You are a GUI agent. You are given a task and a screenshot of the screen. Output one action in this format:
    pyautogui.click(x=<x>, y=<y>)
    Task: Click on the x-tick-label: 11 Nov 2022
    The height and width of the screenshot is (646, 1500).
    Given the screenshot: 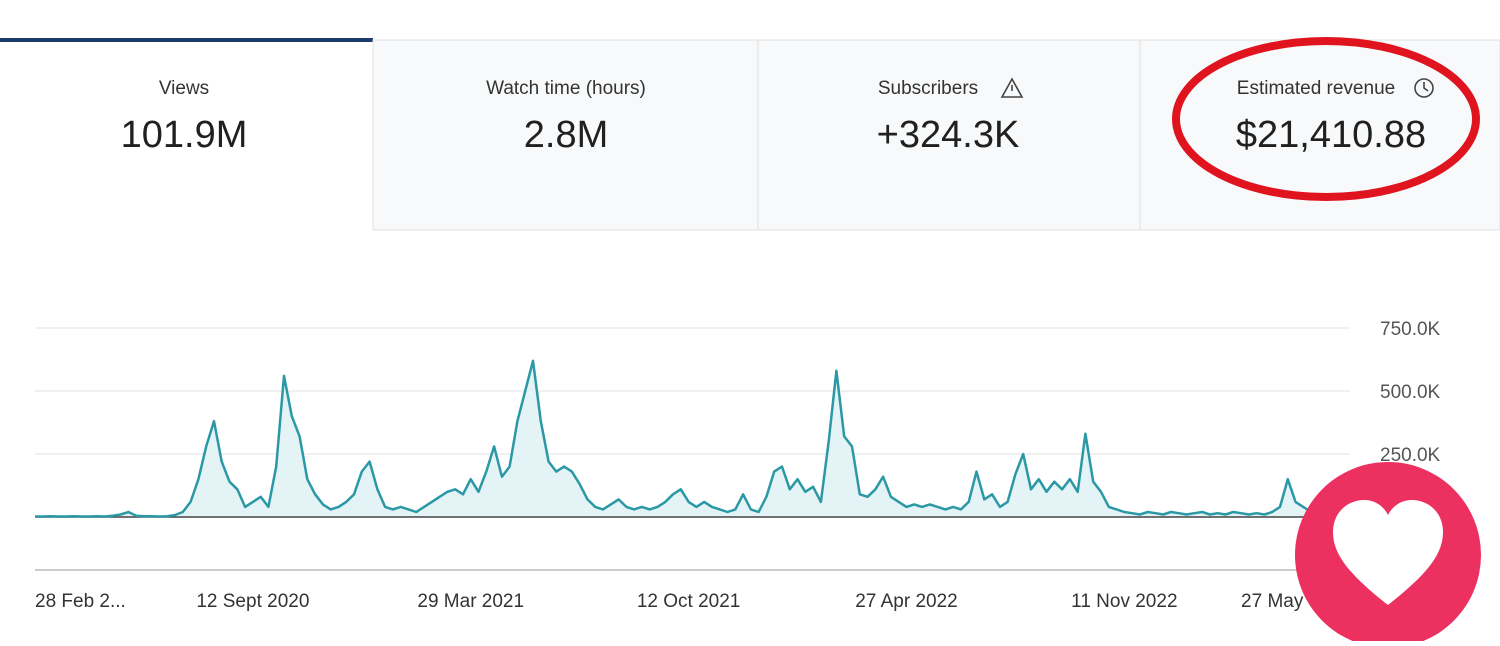 What is the action you would take?
    pyautogui.click(x=1124, y=601)
    